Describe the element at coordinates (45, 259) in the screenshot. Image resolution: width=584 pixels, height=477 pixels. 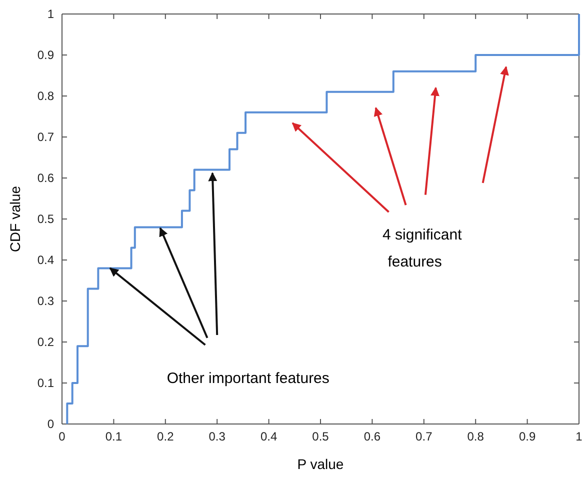
I see `y-tick-label: 0.4` at that location.